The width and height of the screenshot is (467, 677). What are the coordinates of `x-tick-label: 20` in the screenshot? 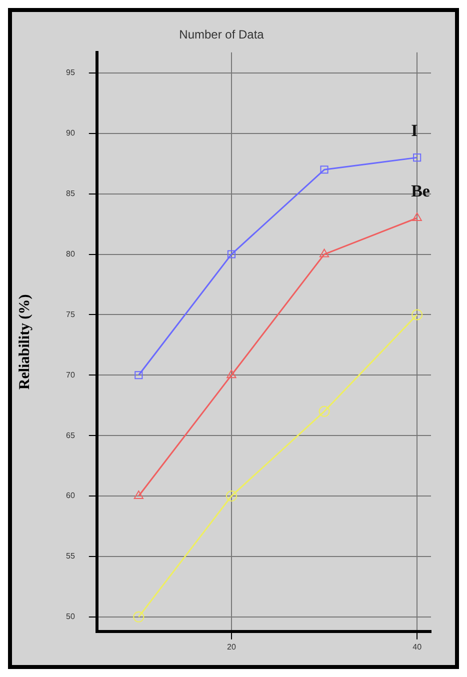 It's located at (231, 647).